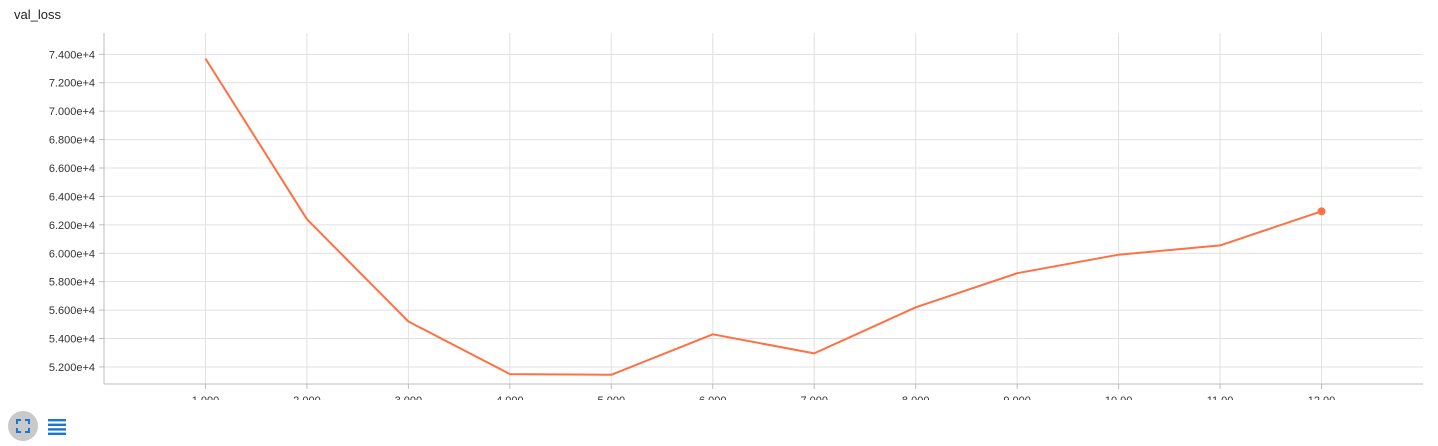 Image resolution: width=1438 pixels, height=446 pixels. What do you see at coordinates (206, 397) in the screenshot?
I see `x-tick-label: 1.000` at bounding box center [206, 397].